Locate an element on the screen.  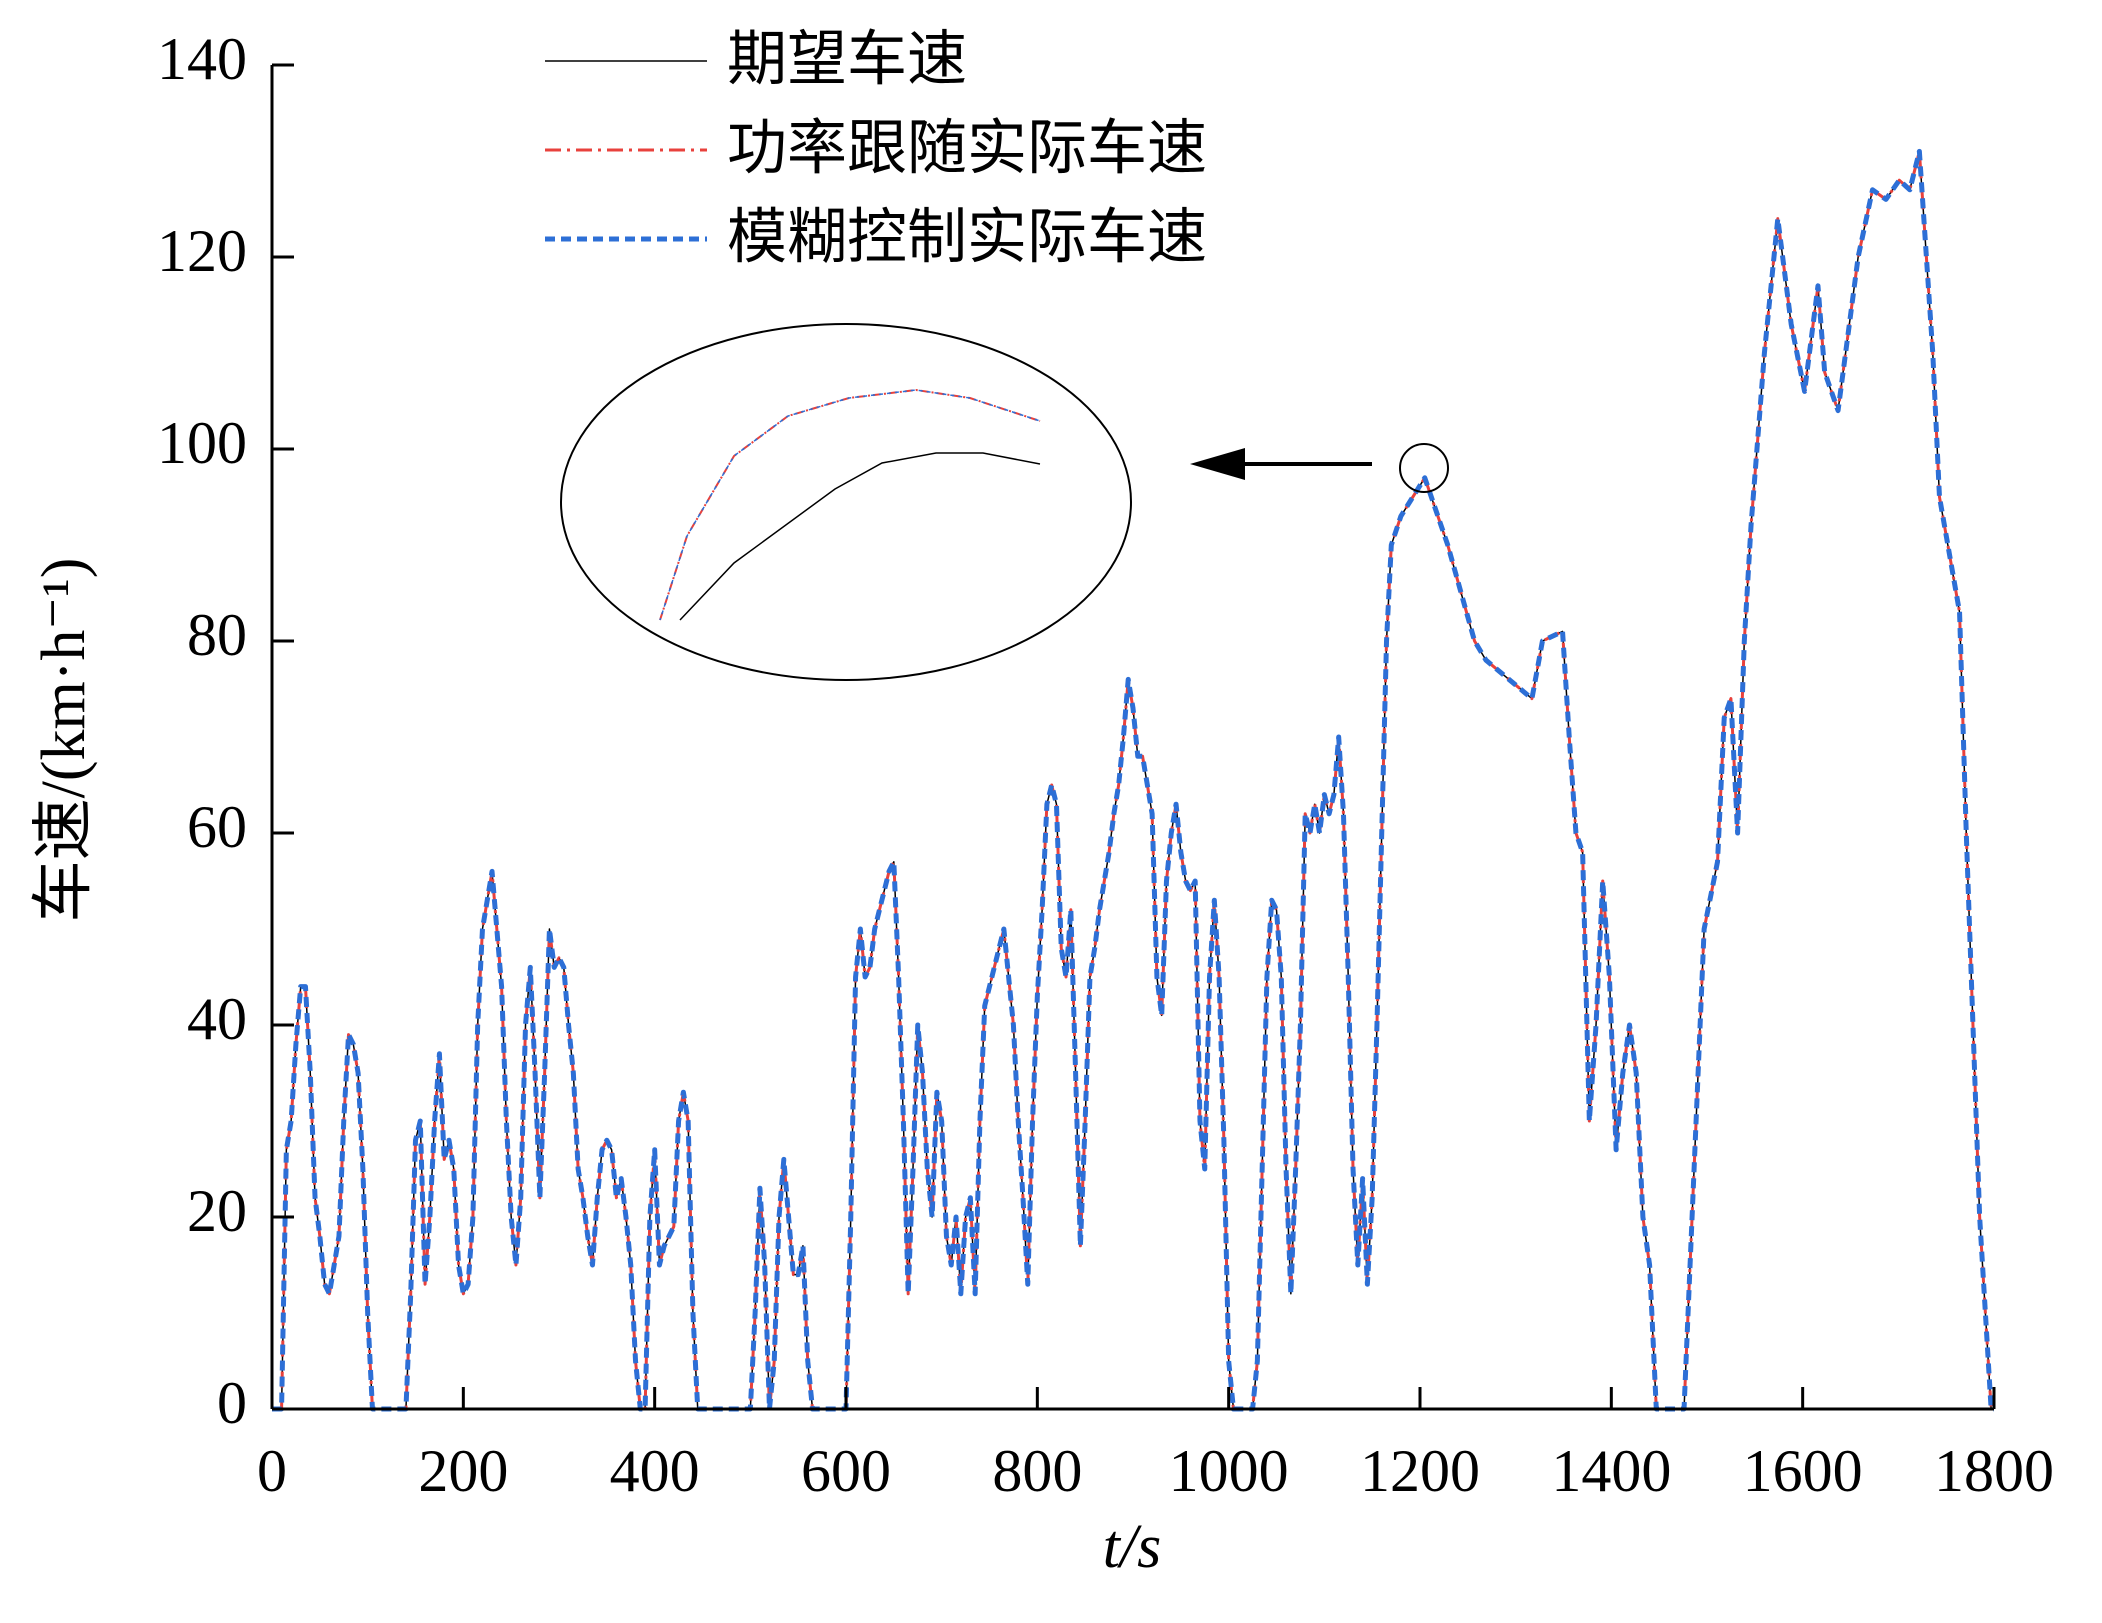
x-tick-label: 600 is located at coordinates (846, 1471).